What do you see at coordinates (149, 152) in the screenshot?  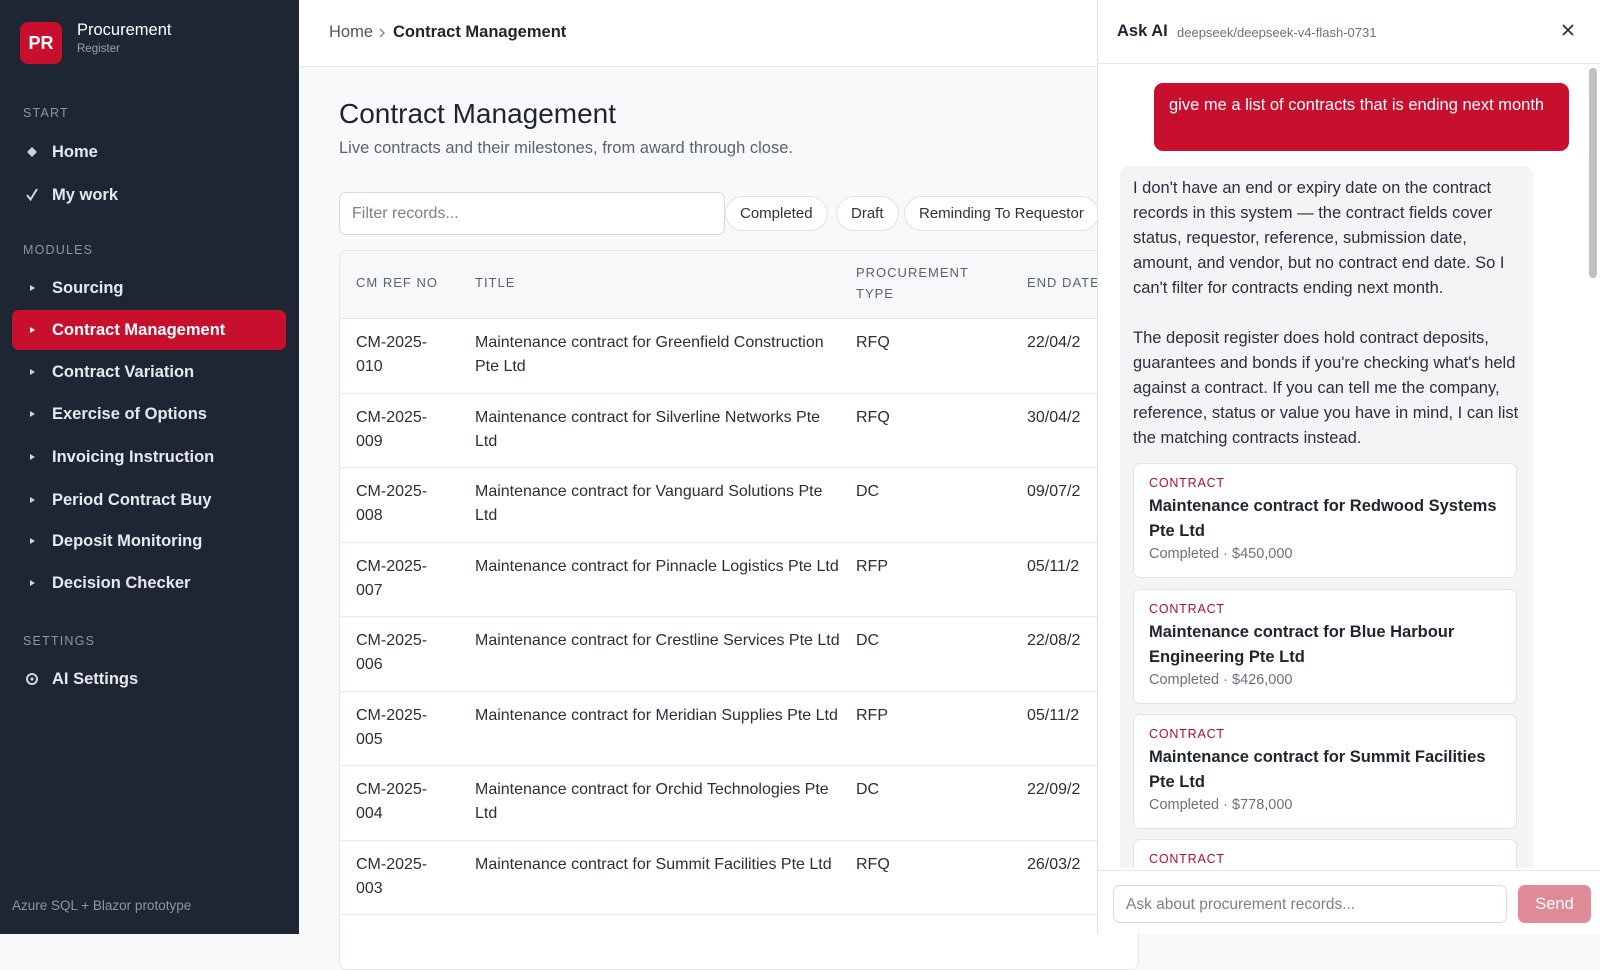 I see `nav-item: Home` at bounding box center [149, 152].